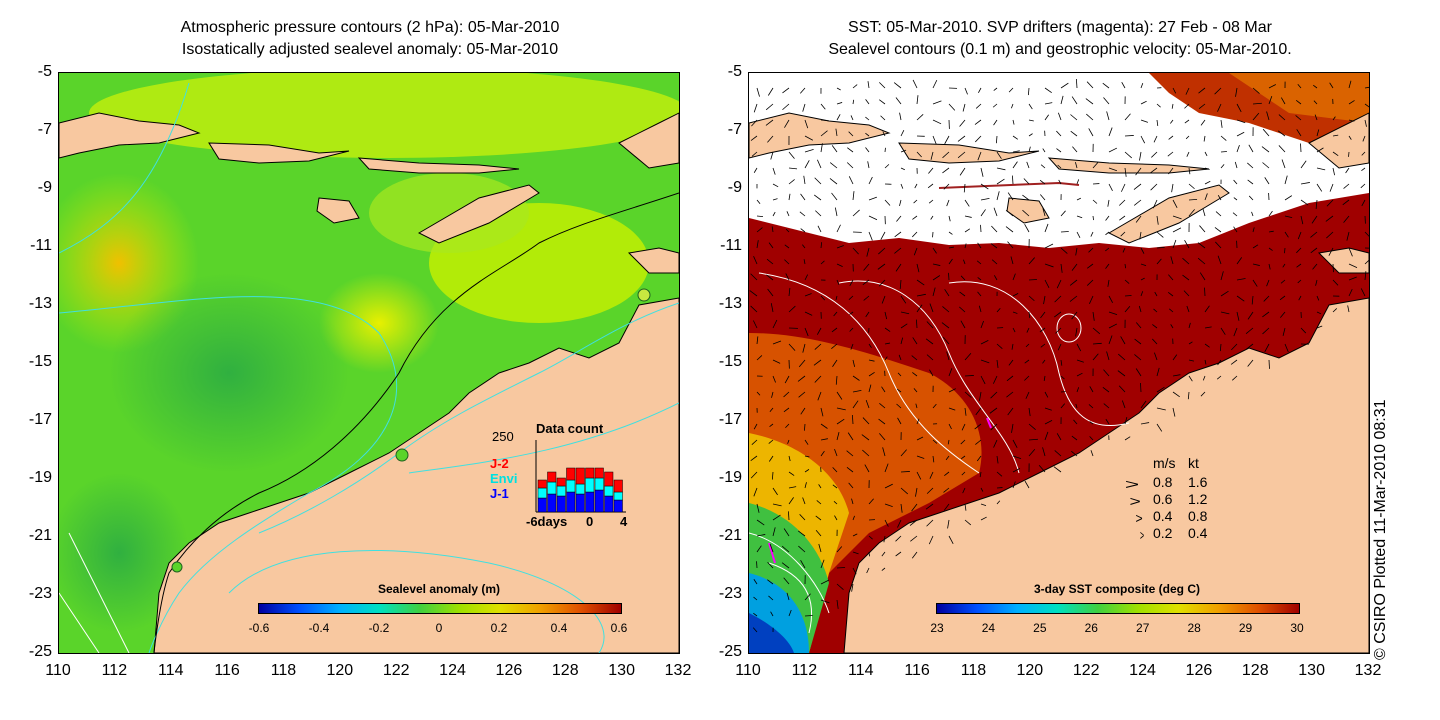  Describe the element at coordinates (619, 628) in the screenshot. I see `left-colorbar-tick: 0.6` at that location.